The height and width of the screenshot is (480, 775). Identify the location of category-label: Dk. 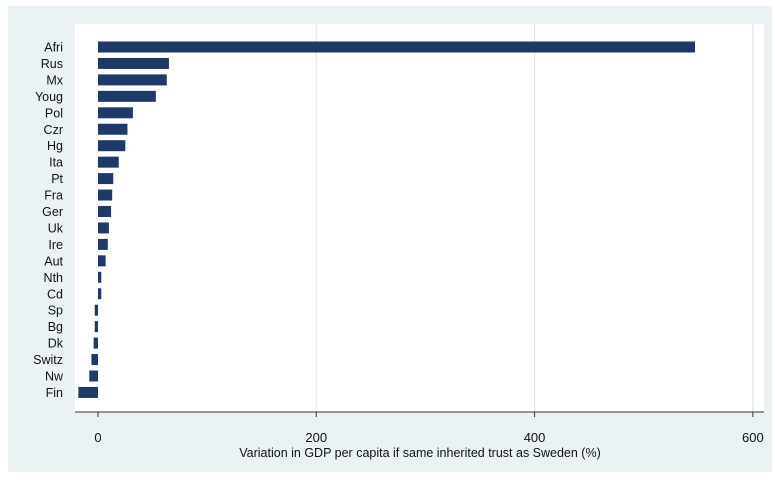
(56, 344).